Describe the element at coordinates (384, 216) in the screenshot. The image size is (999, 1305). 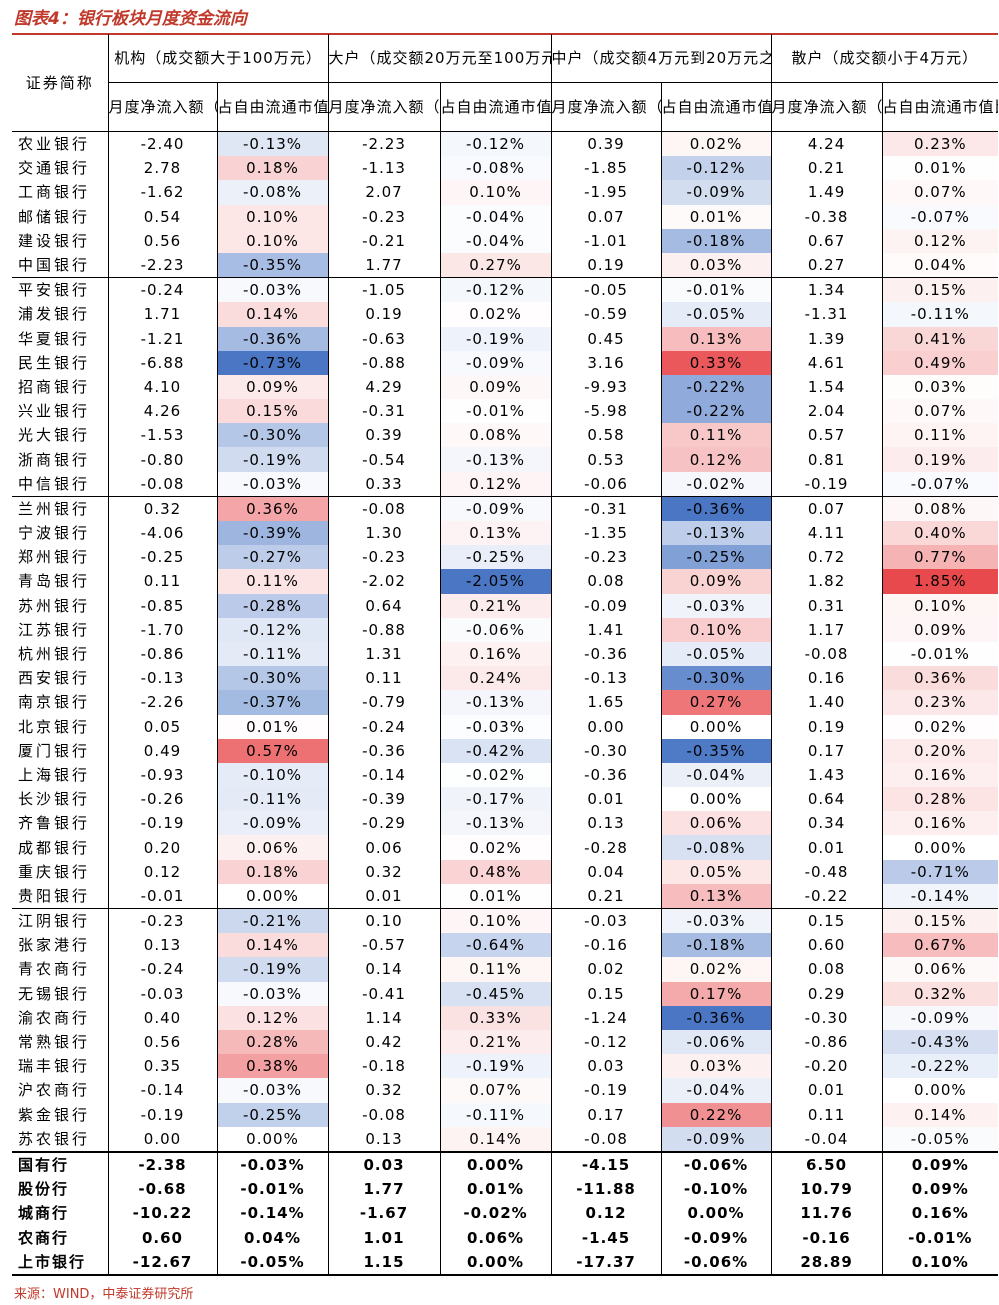
I see `net-inflow-cell: -0.23` at that location.